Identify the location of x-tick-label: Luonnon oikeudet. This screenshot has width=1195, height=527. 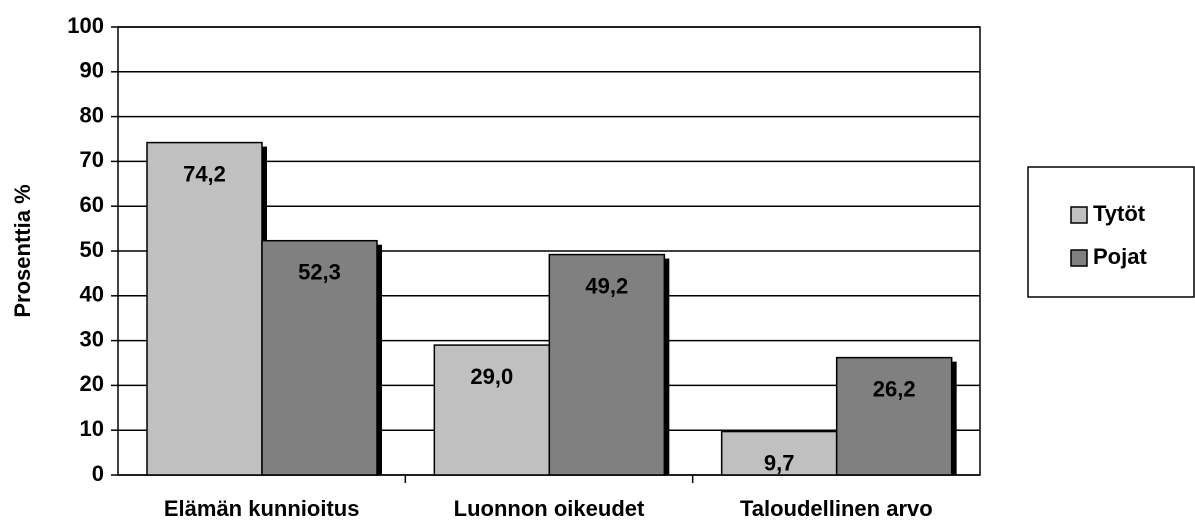
(549, 508).